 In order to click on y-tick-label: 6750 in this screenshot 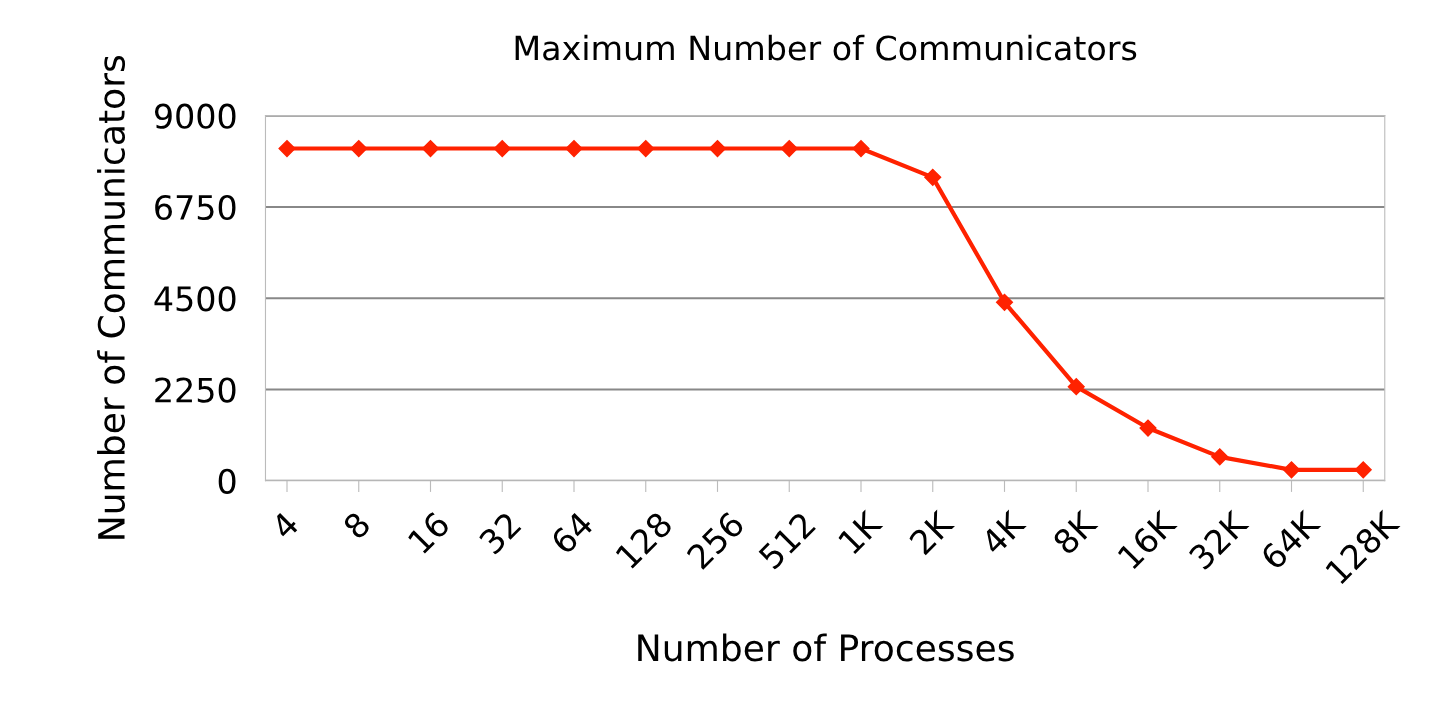, I will do `click(195, 207)`.